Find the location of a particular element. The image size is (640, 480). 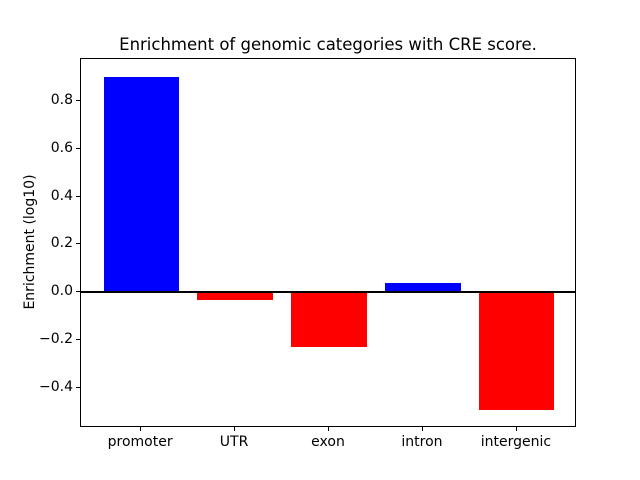

y-tick-label: 0.6 is located at coordinates (61, 147).